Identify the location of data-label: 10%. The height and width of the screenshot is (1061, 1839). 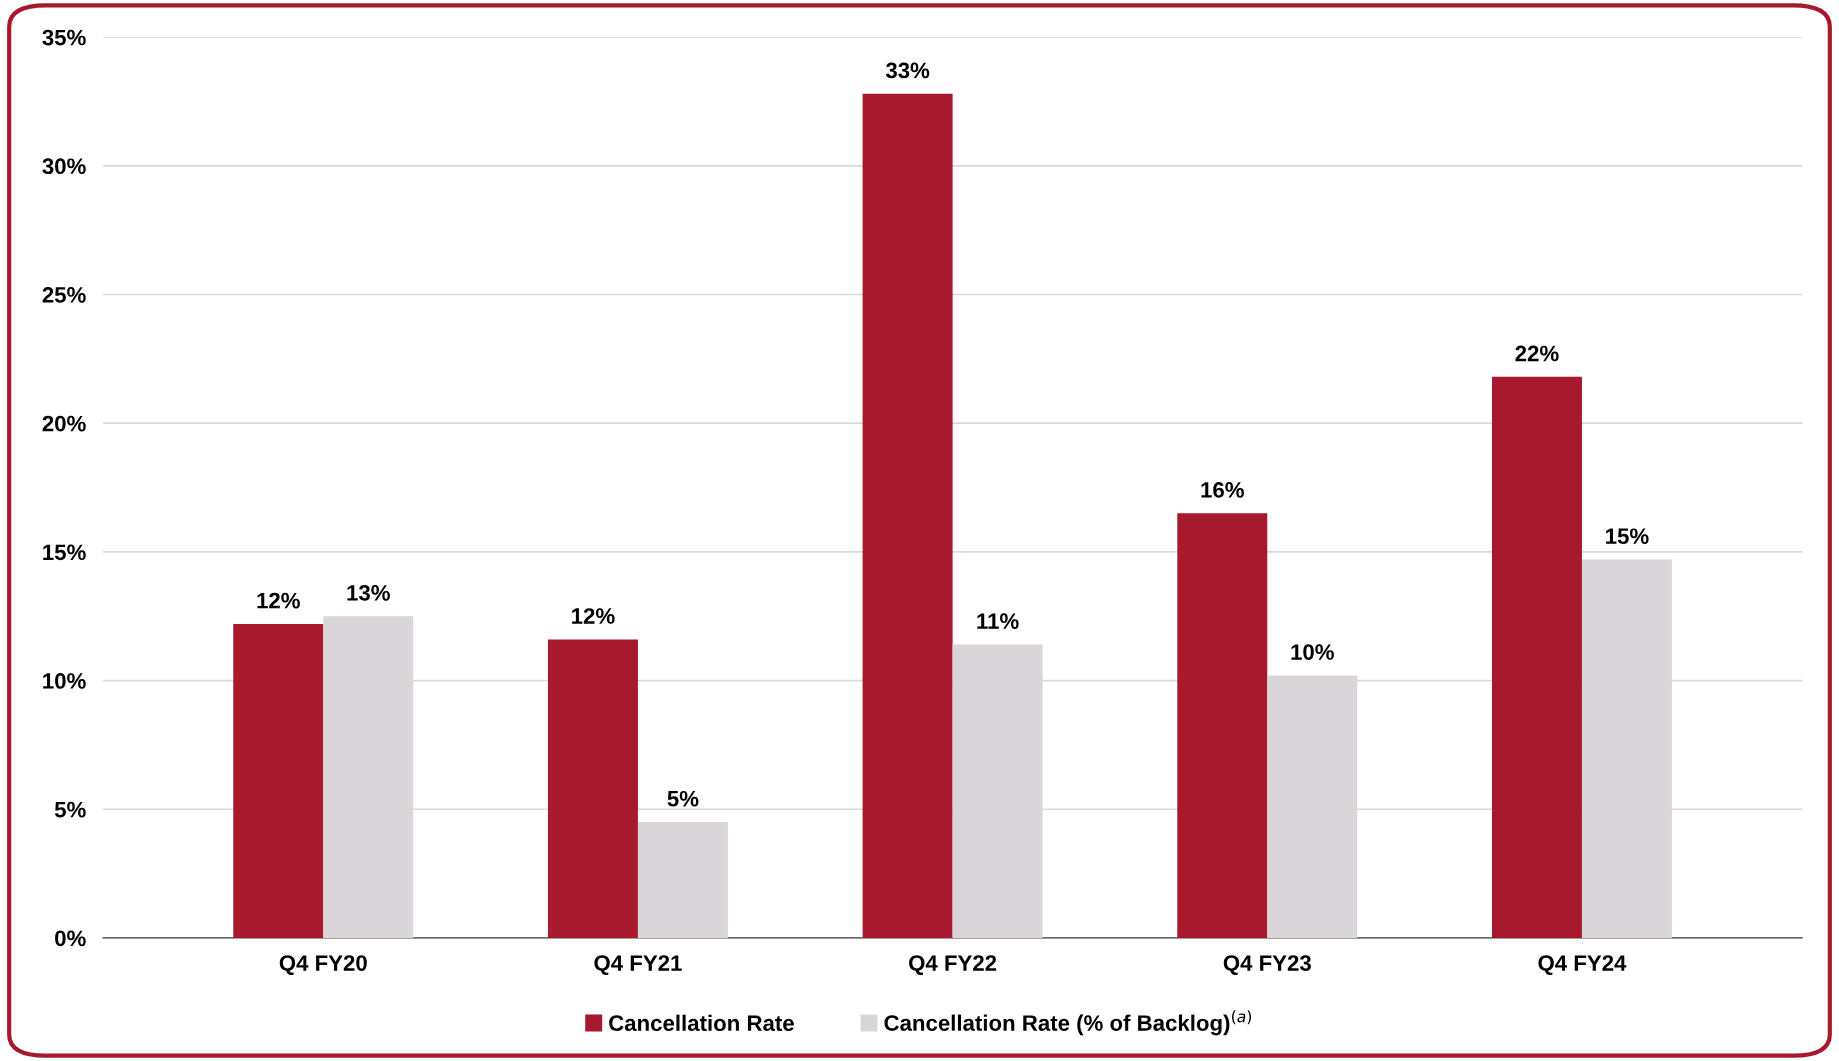
(1312, 652).